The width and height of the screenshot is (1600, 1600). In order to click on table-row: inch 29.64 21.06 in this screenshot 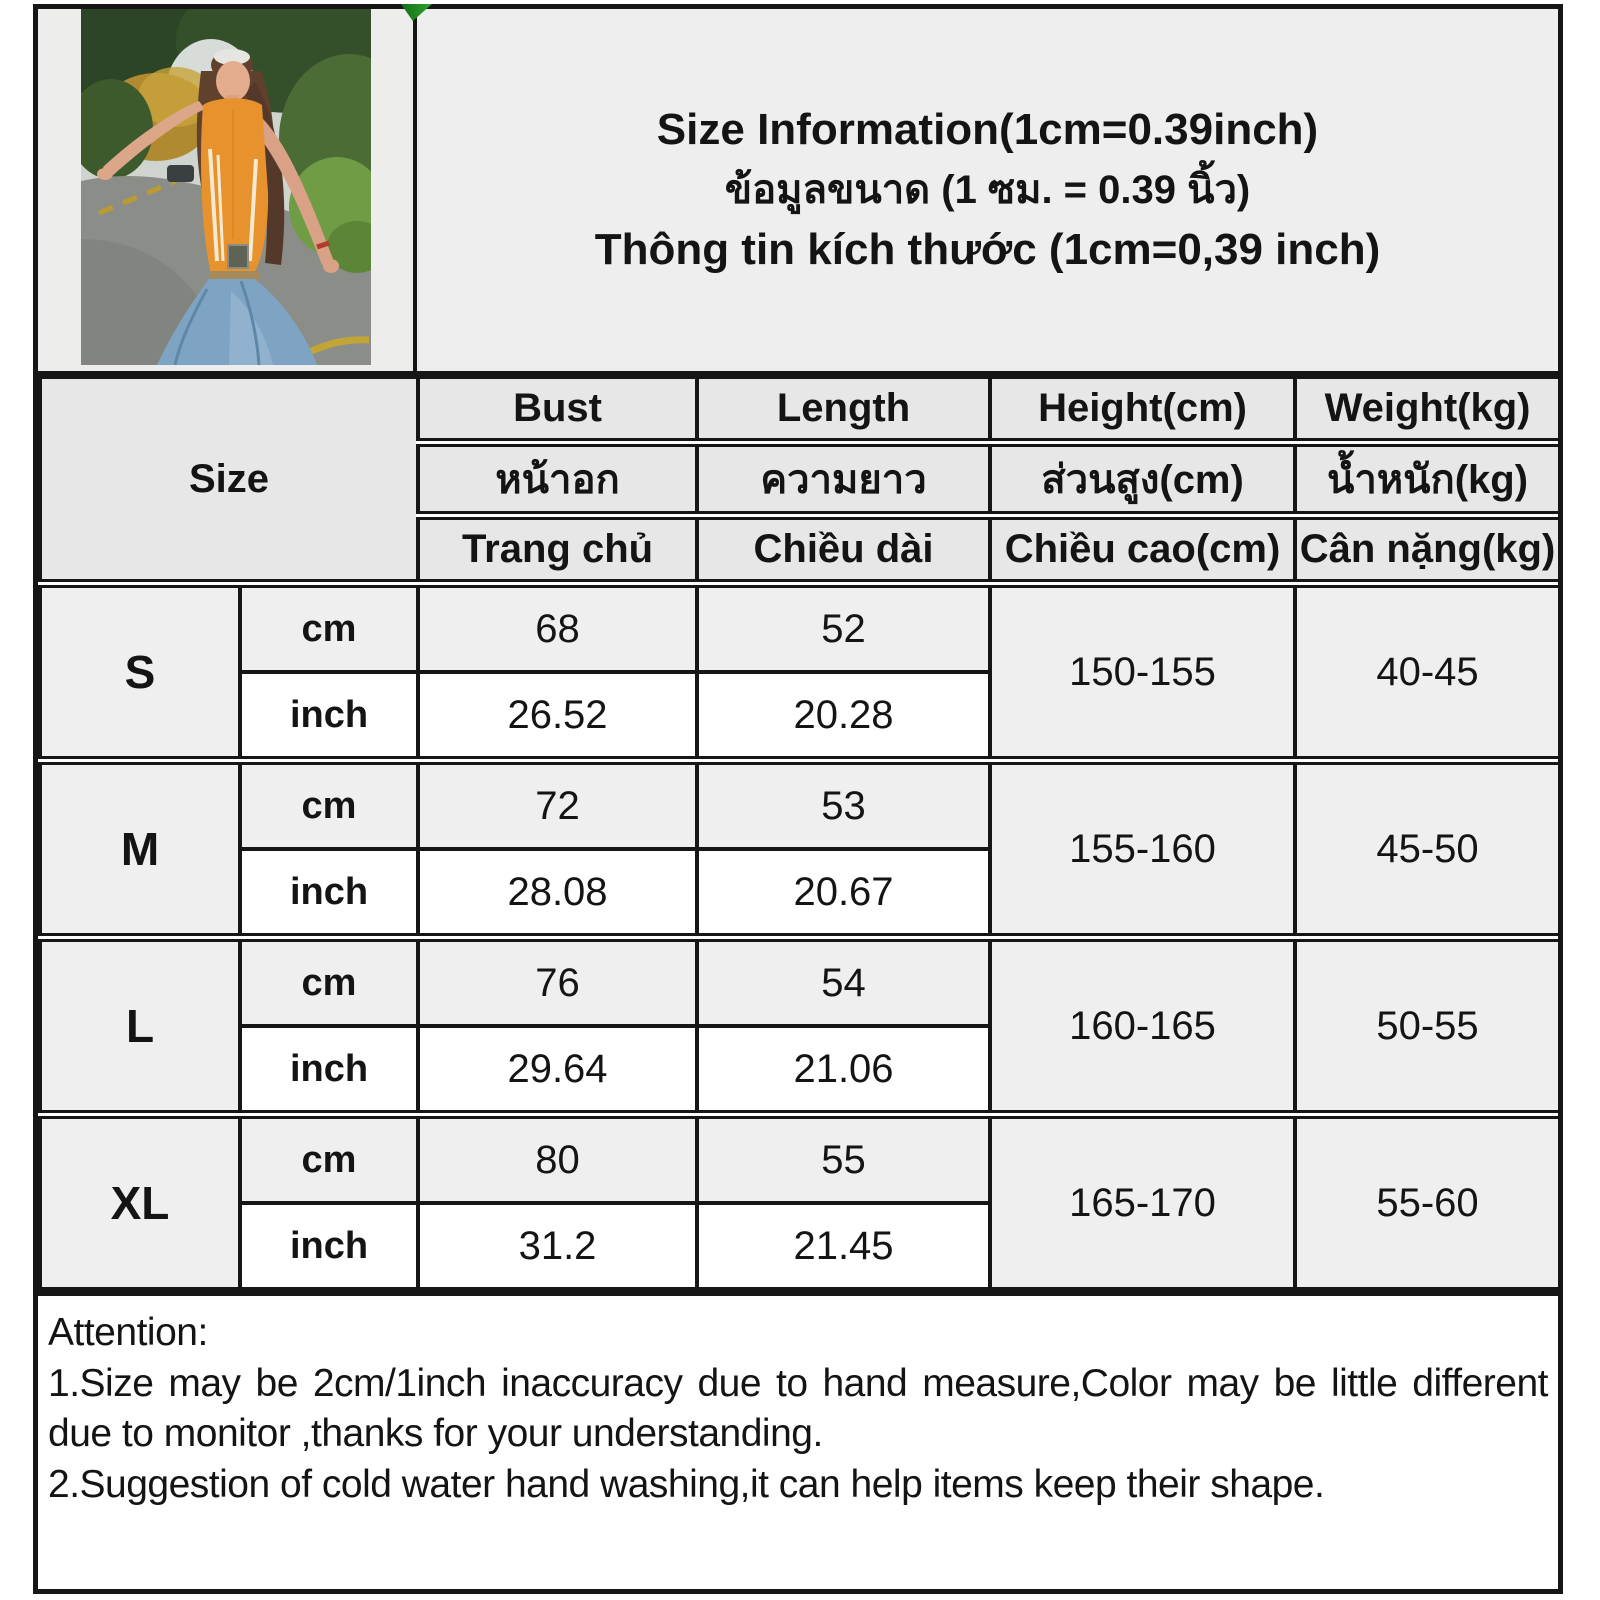, I will do `click(800, 1070)`.